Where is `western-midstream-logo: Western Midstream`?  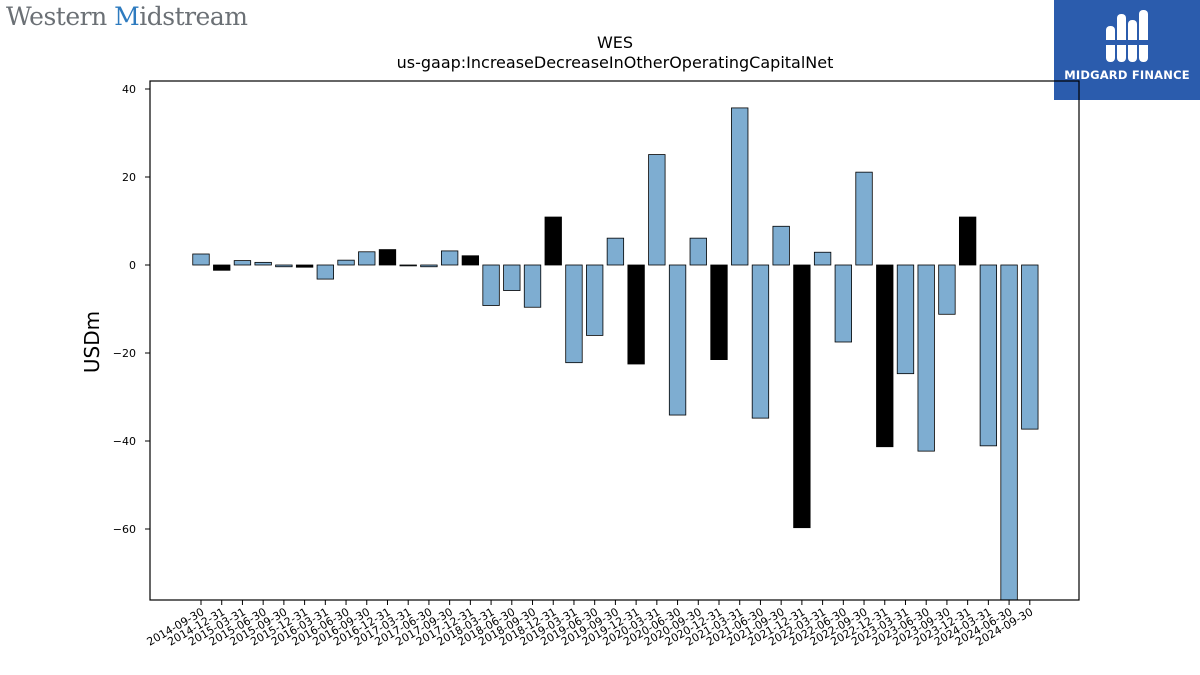
western-midstream-logo: Western Midstream is located at coordinates (127, 16).